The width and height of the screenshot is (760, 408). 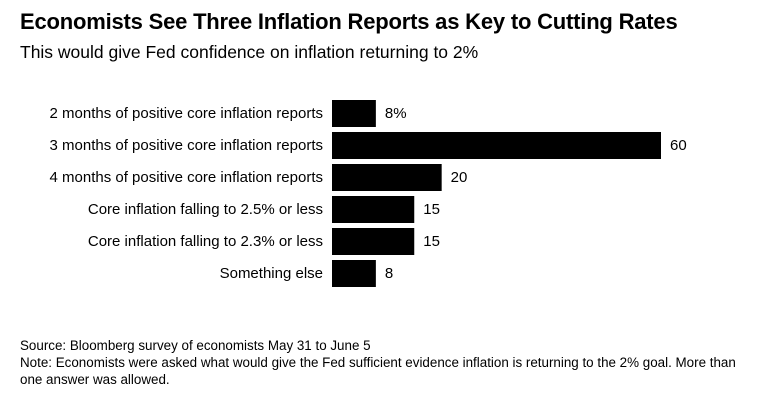 I want to click on value-label: 60, so click(x=678, y=145).